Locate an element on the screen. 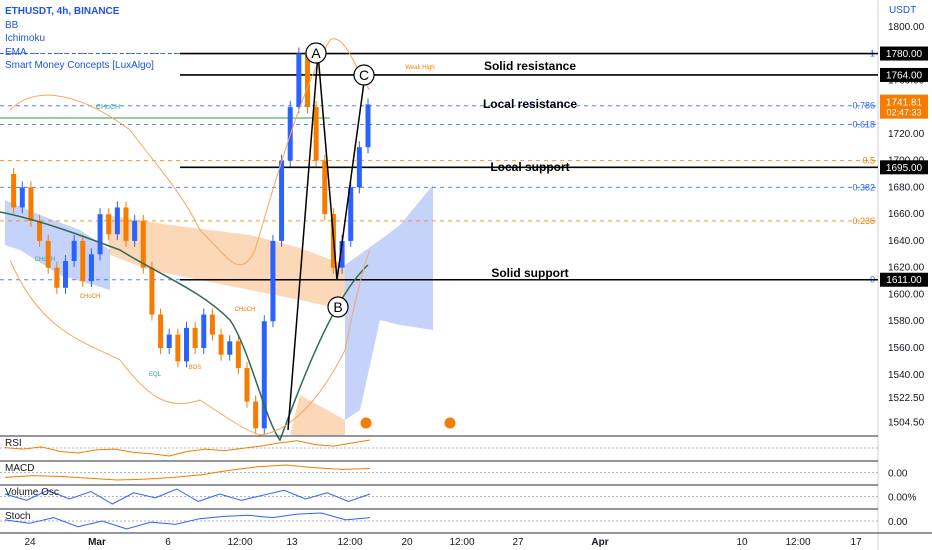  y-tick-label: 1620.00 is located at coordinates (906, 268).